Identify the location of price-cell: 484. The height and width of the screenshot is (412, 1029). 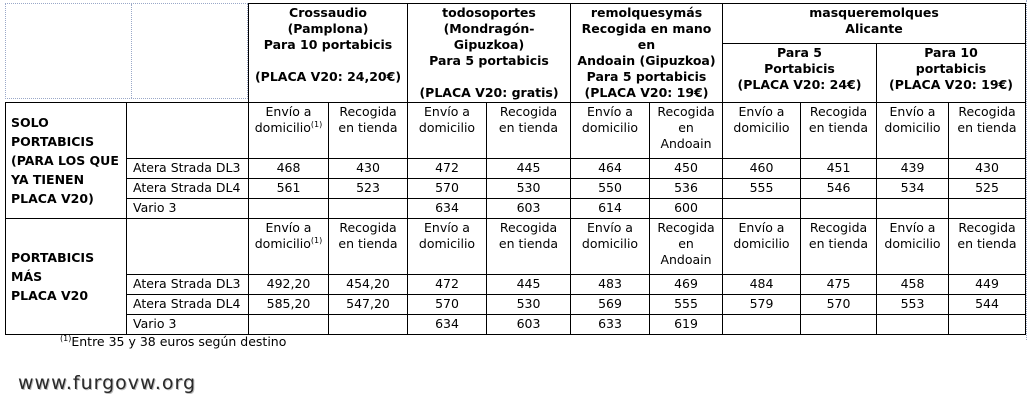
(761, 284).